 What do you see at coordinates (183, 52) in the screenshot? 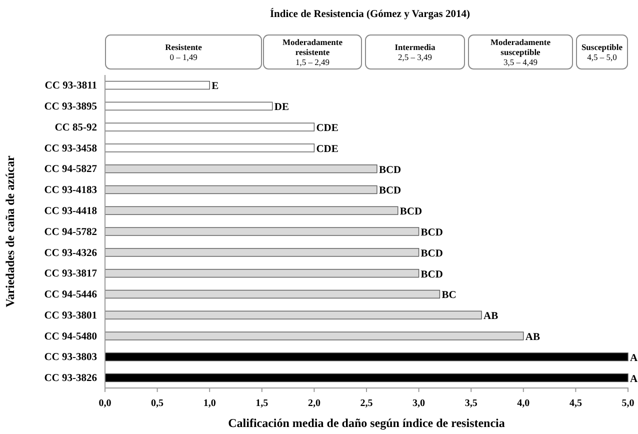
I see `text: Resistente 0 – 1,49` at bounding box center [183, 52].